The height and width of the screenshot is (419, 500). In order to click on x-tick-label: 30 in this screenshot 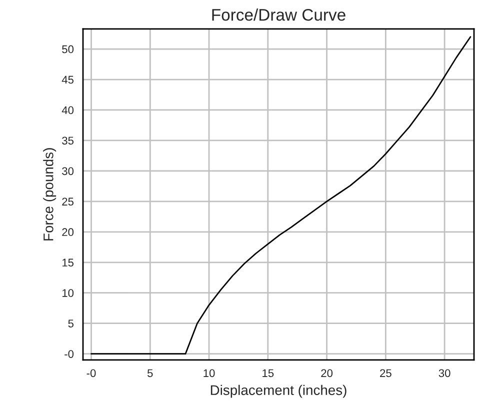, I will do `click(444, 373)`.